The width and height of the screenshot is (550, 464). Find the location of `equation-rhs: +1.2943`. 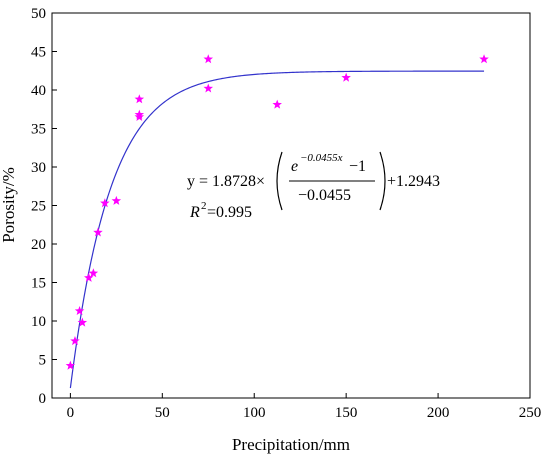

equation-rhs: +1.2943 is located at coordinates (413, 181).